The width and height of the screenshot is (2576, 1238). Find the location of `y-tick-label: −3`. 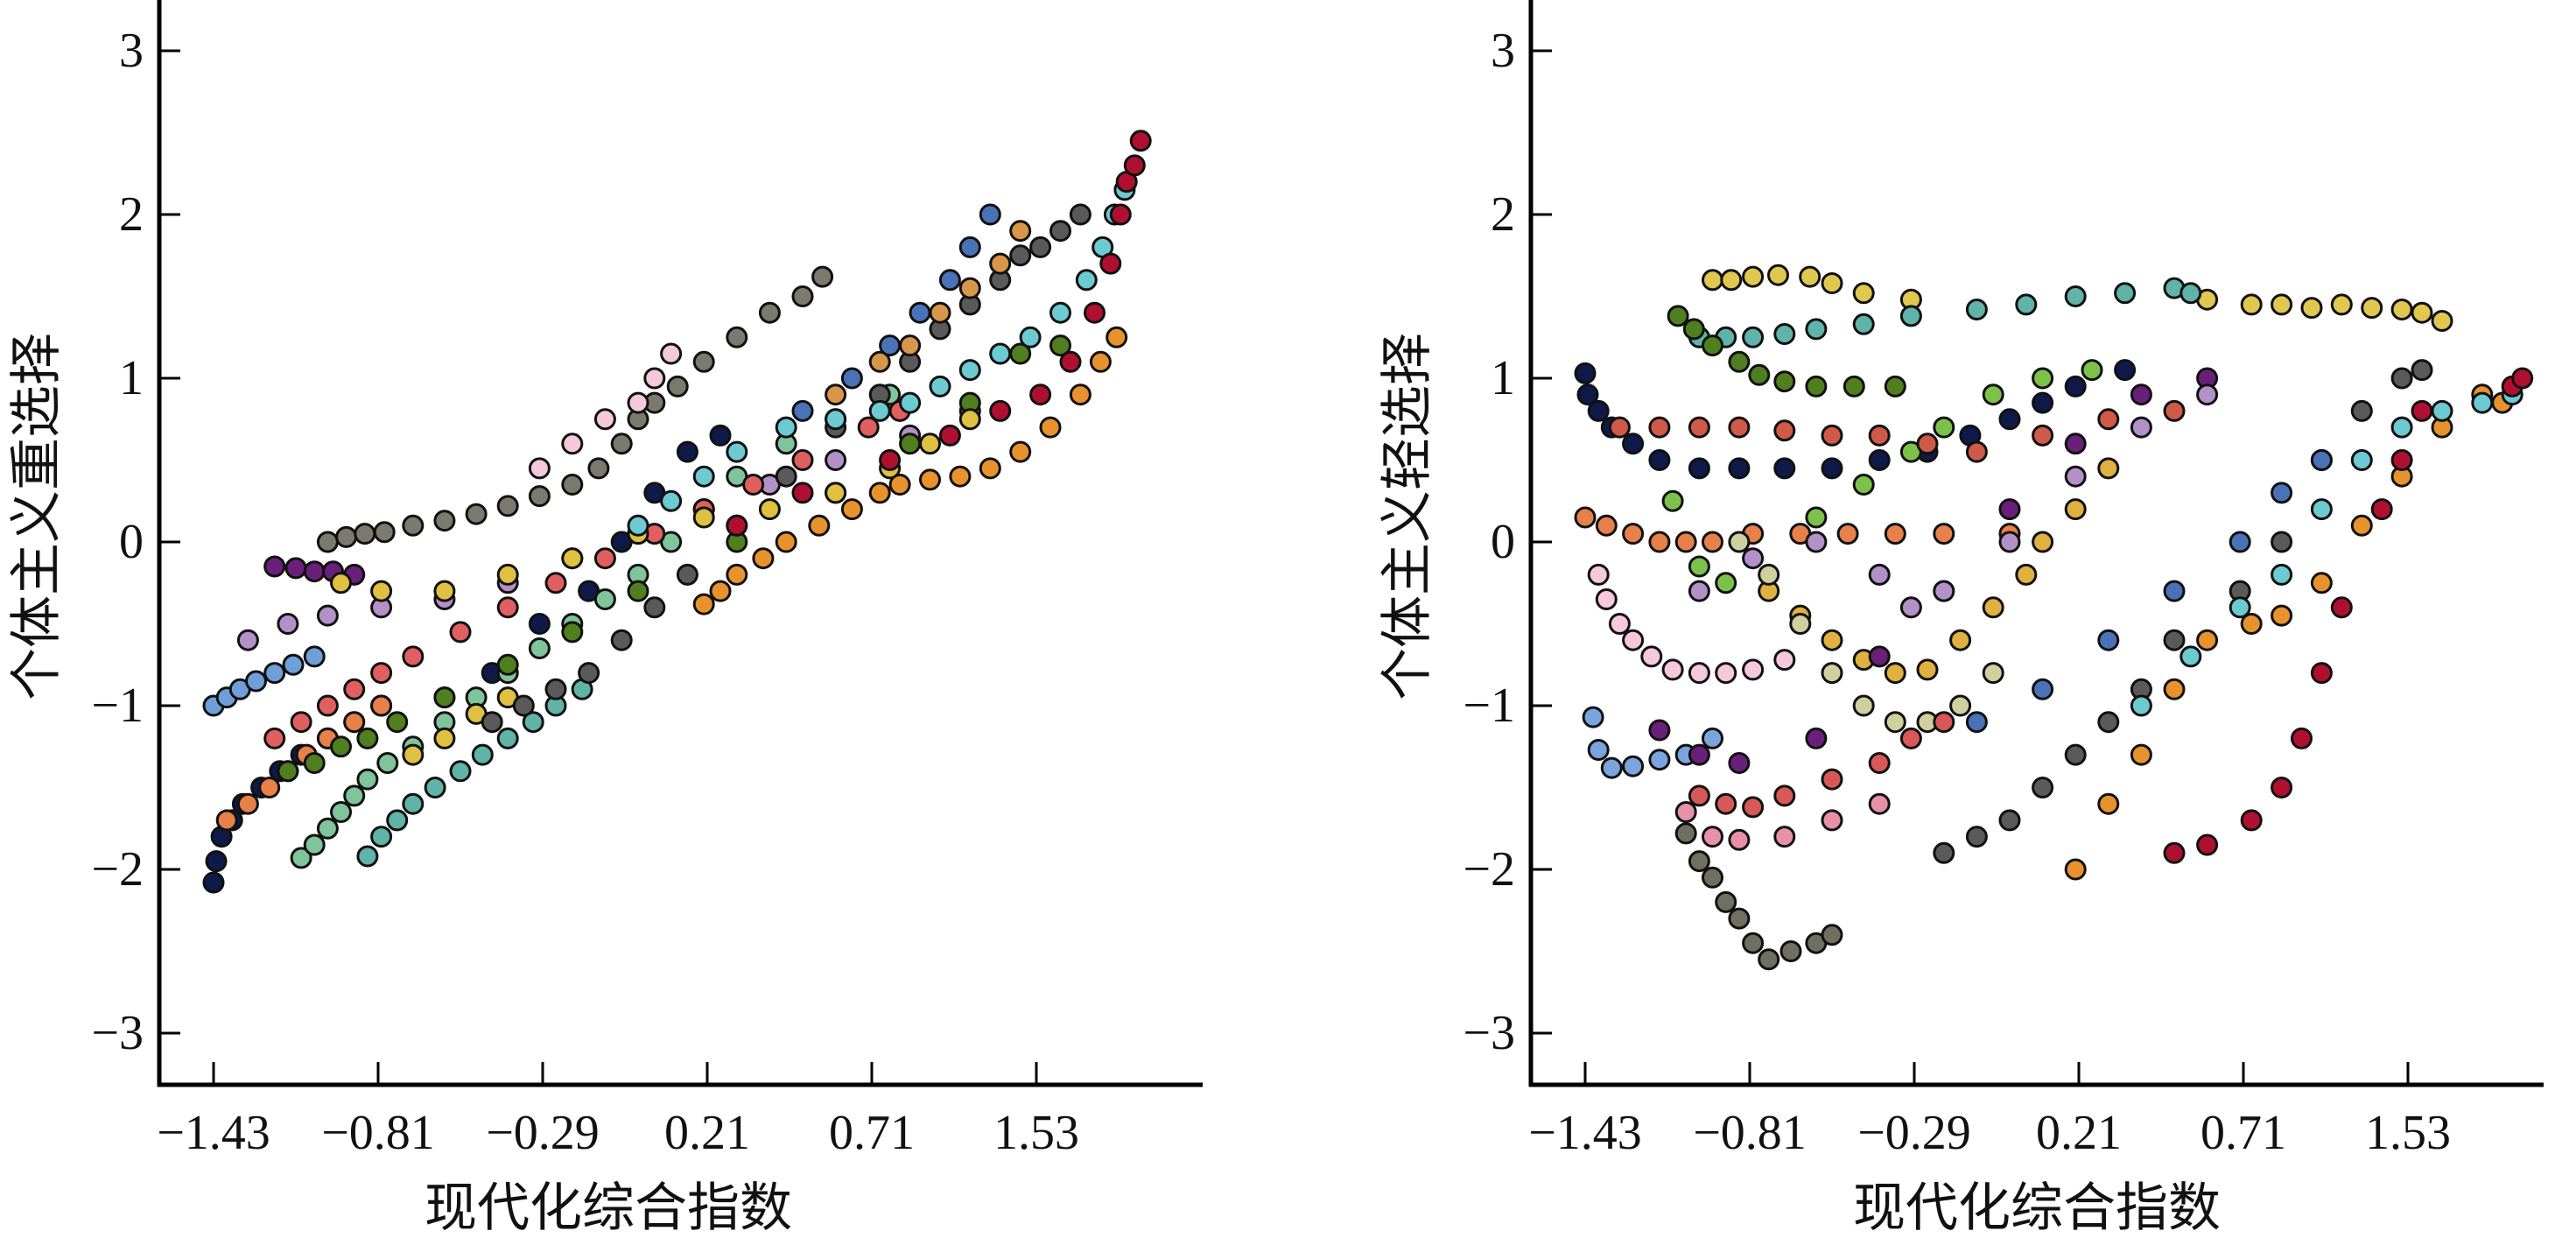

y-tick-label: −3 is located at coordinates (1489, 1033).